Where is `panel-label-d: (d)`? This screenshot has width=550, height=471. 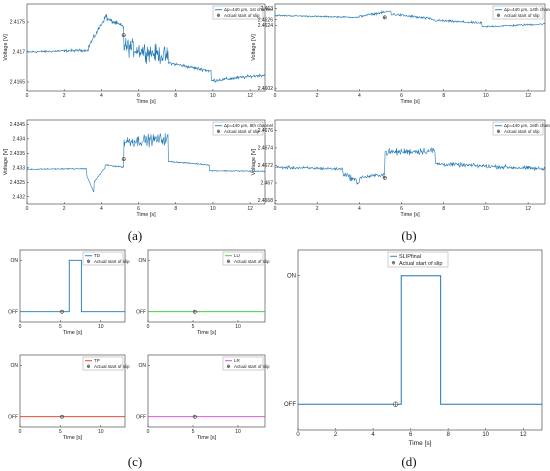
panel-label-d: (d) is located at coordinates (408, 461).